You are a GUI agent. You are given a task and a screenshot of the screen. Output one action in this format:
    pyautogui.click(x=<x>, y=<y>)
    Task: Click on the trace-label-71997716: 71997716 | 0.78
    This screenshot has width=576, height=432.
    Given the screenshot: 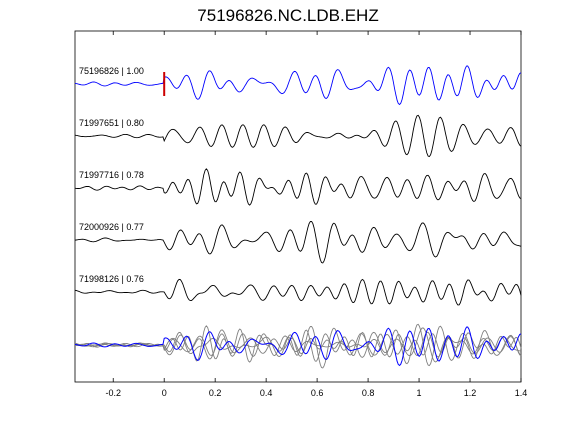 What is the action you would take?
    pyautogui.click(x=111, y=175)
    